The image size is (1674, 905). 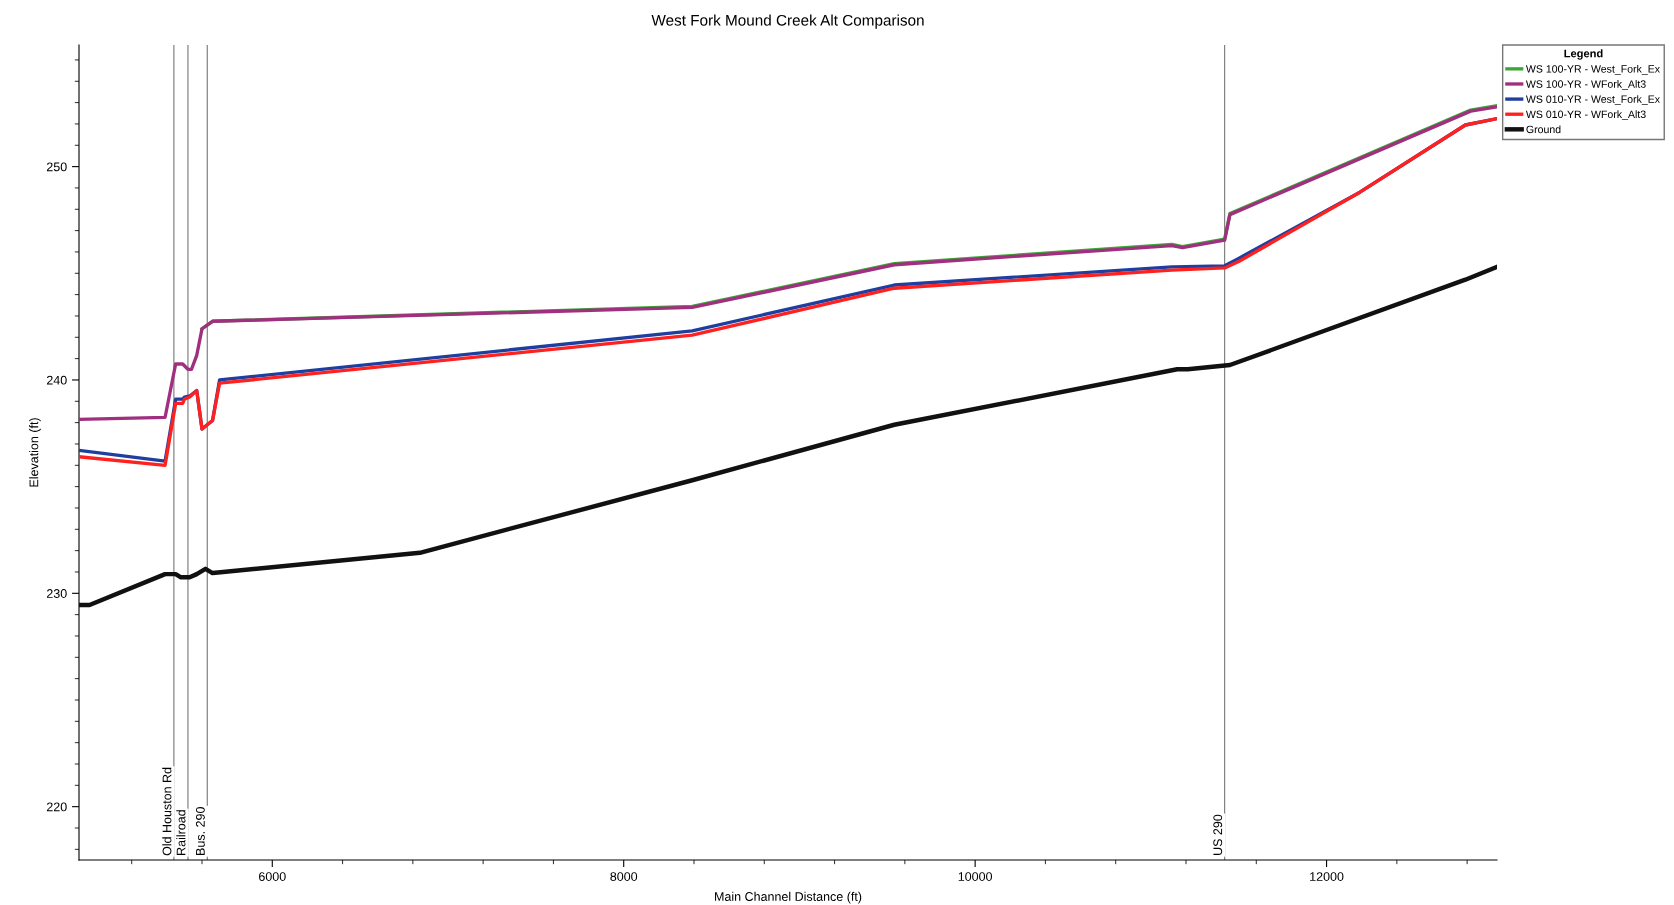 What do you see at coordinates (181, 832) in the screenshot?
I see `ref-line-label: Railroad` at bounding box center [181, 832].